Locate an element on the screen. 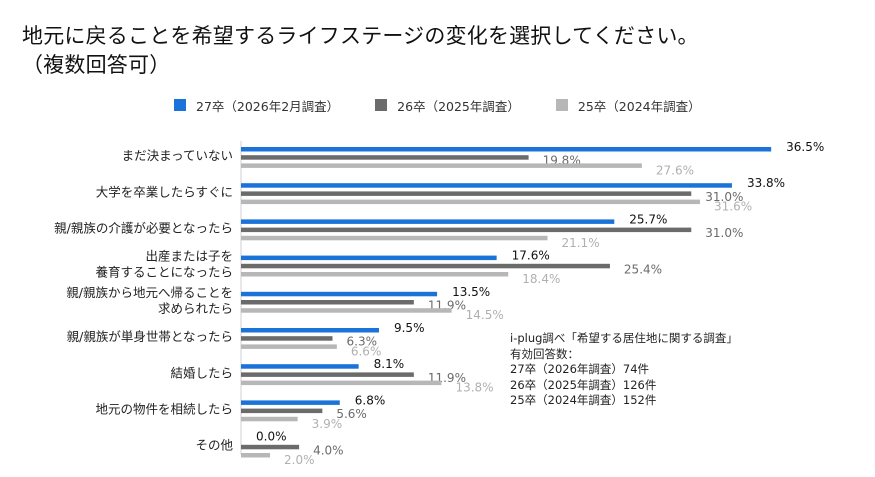 The width and height of the screenshot is (875, 477). data-label: 21.1% is located at coordinates (580, 243).